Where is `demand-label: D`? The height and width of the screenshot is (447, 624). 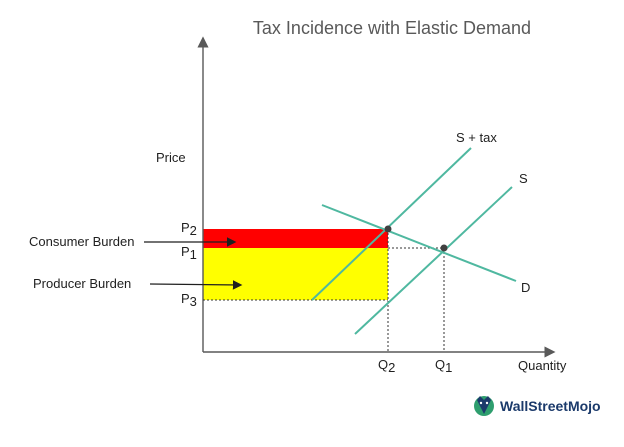 demand-label: D is located at coordinates (525, 287).